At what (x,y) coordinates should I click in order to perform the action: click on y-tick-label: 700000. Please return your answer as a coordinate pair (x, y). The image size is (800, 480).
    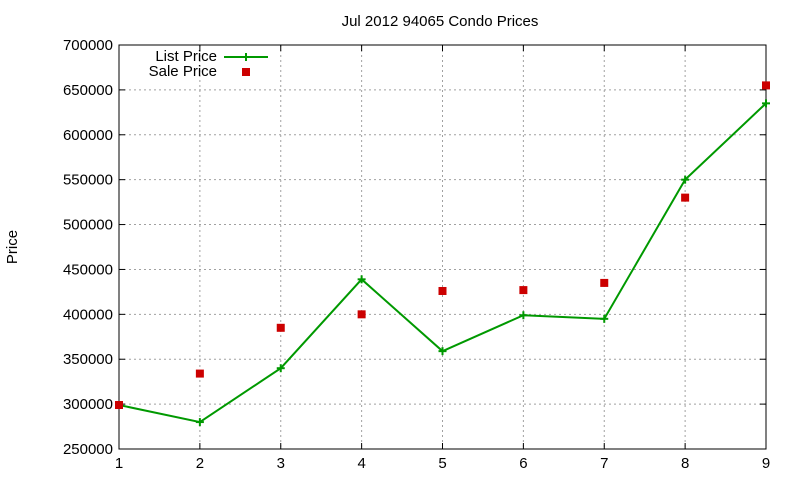
    Looking at the image, I should click on (88, 45).